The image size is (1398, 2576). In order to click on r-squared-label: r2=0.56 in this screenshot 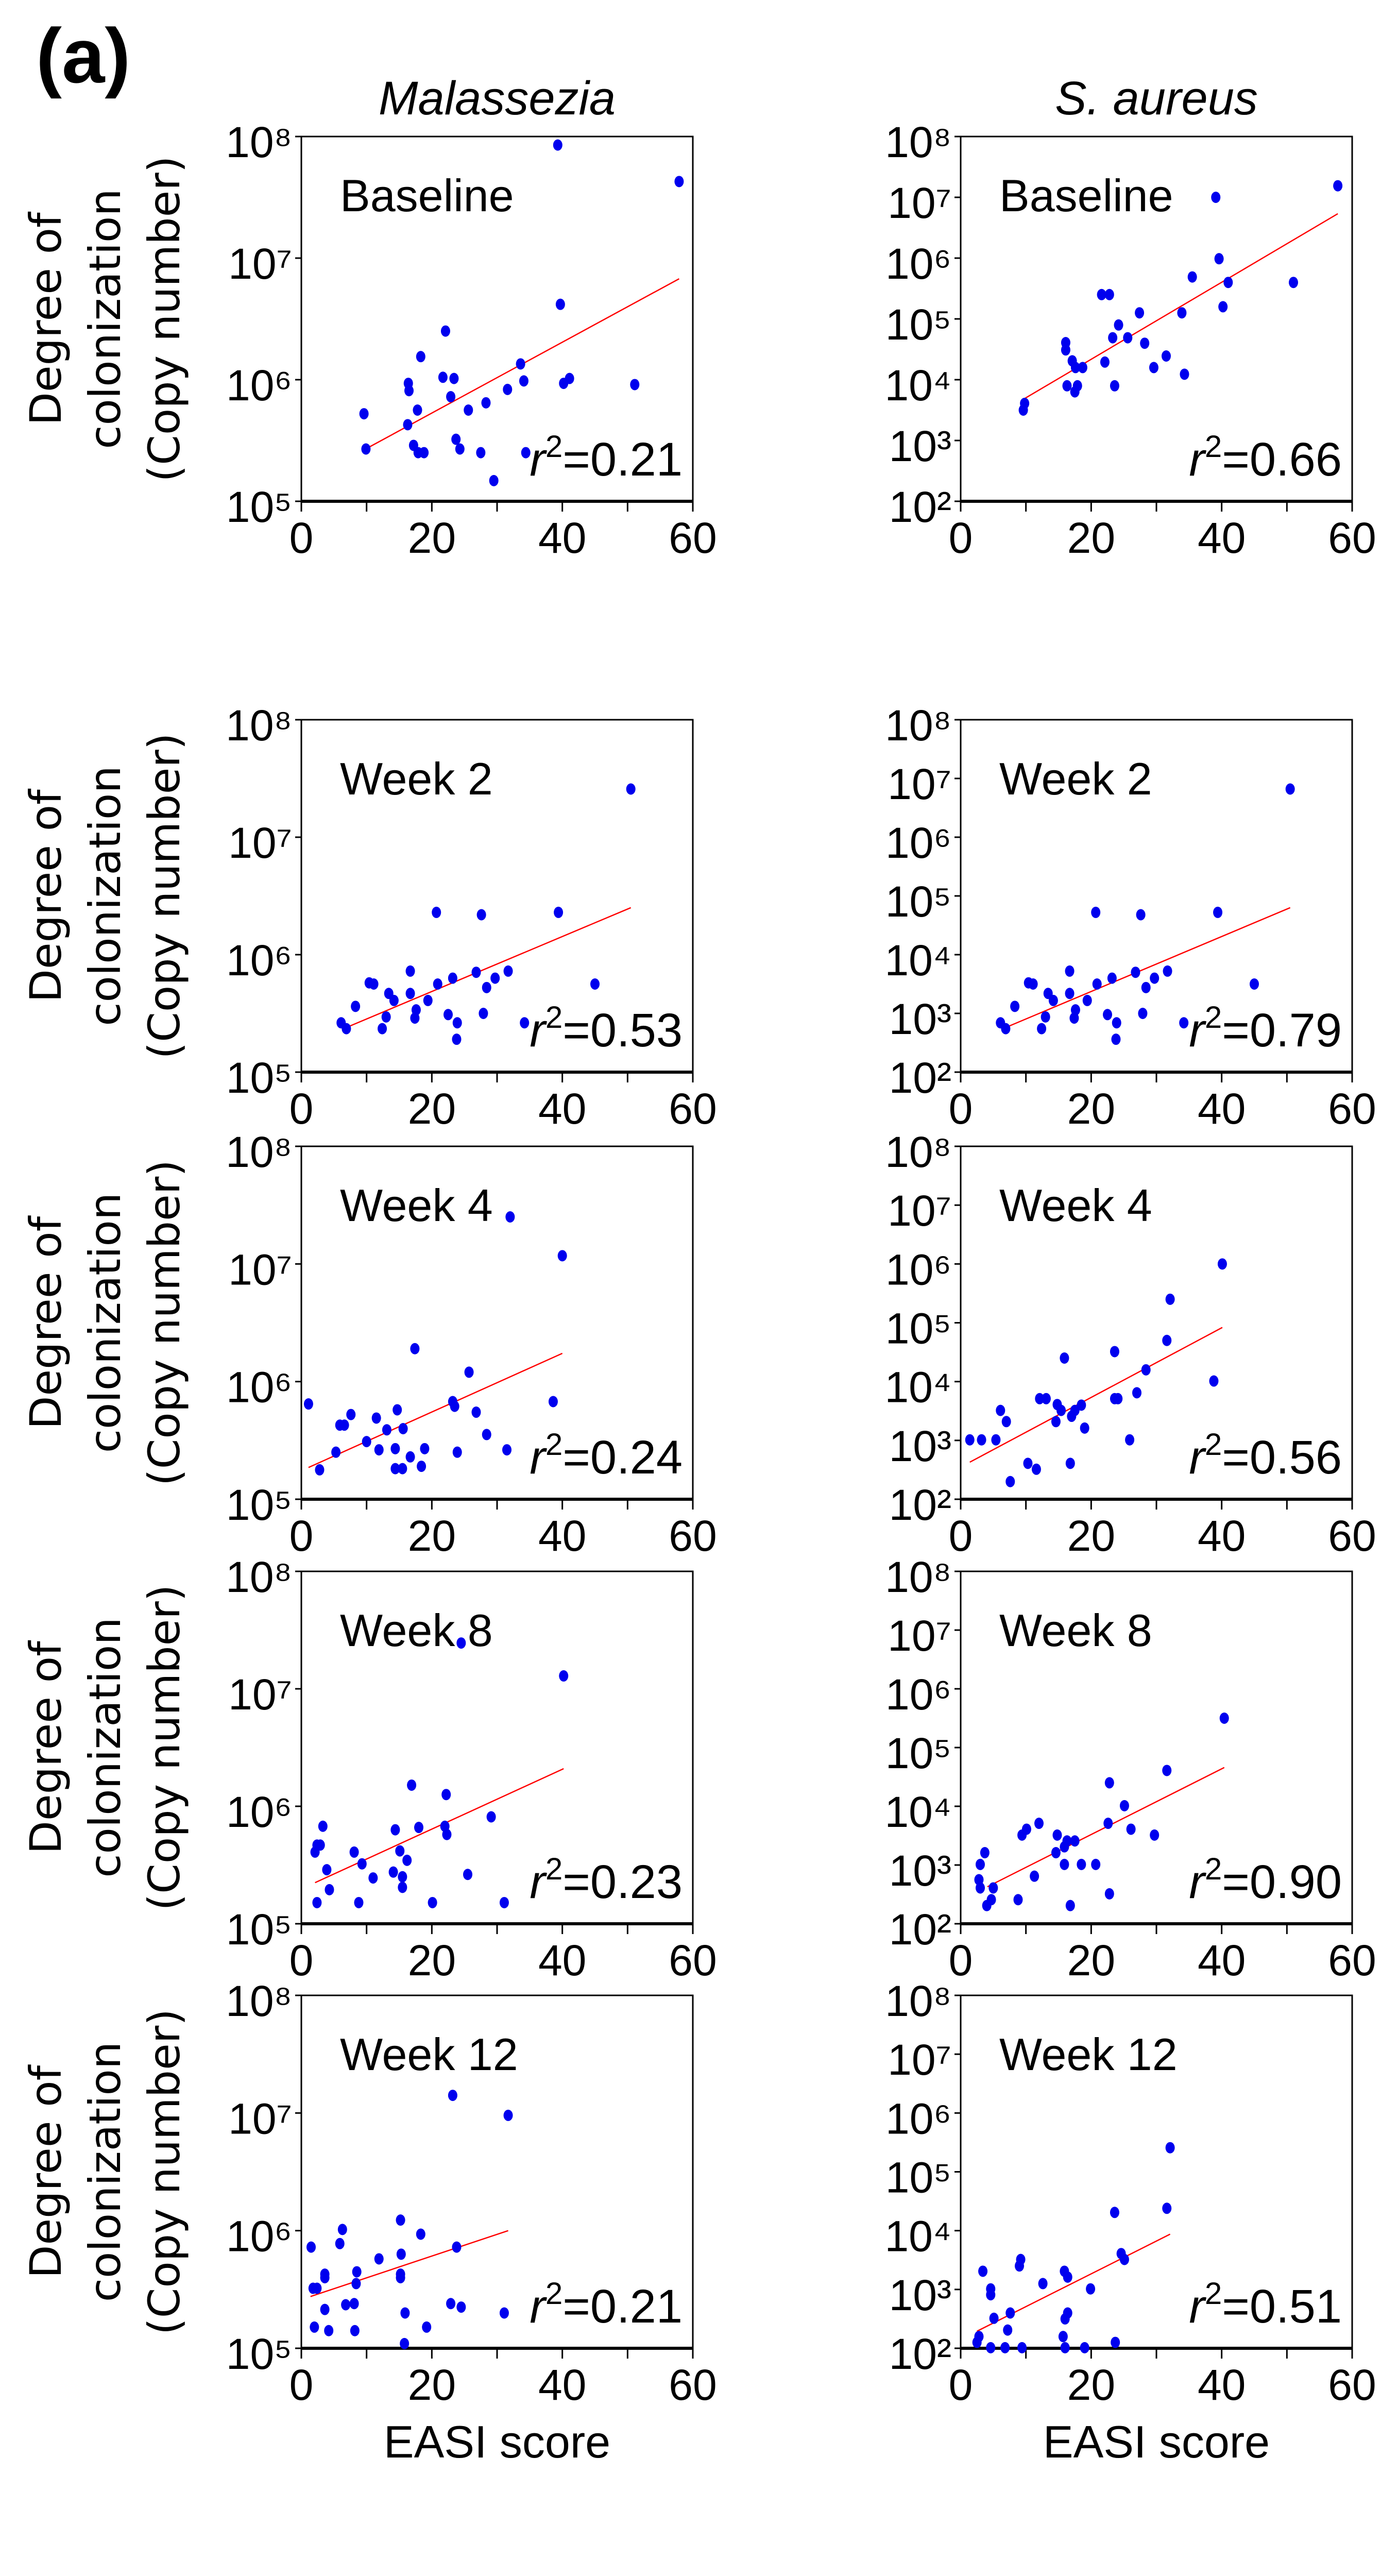, I will do `click(1265, 1455)`.